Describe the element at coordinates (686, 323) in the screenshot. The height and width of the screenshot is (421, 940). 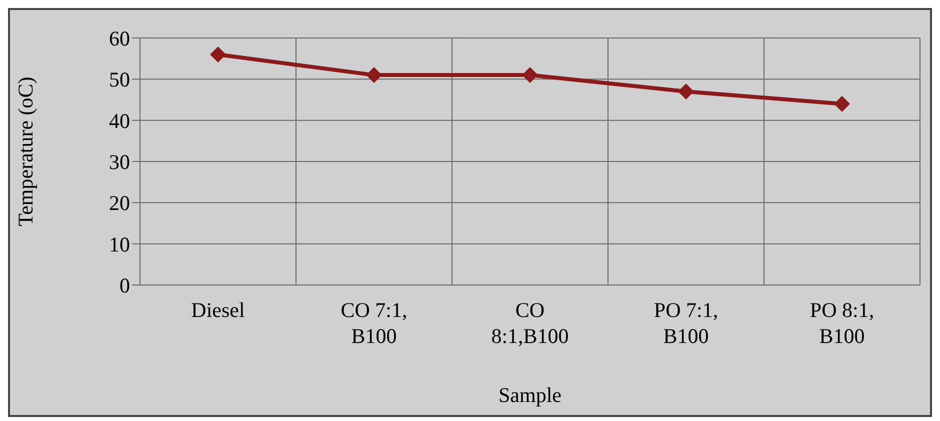
I see `x-tick-label: PO 7:1, B100` at that location.